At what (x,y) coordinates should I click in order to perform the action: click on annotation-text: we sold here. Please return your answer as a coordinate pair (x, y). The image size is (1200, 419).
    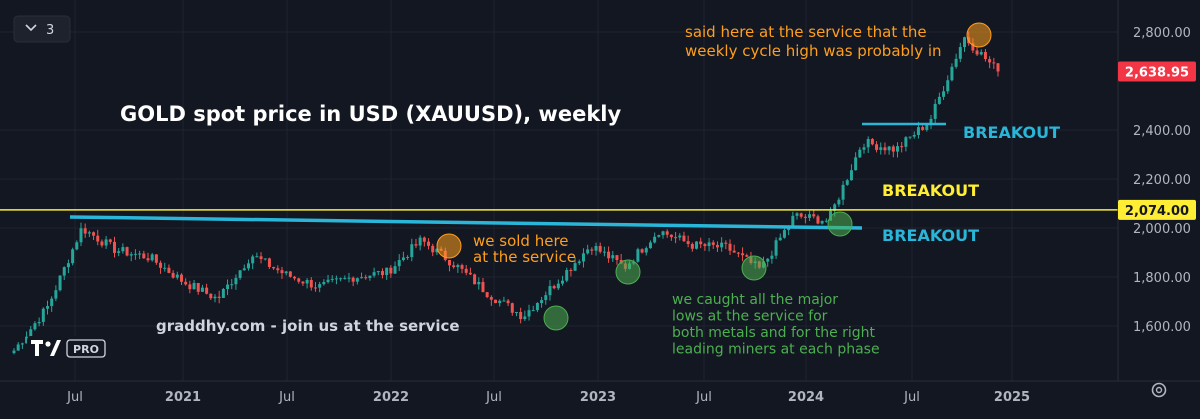
    Looking at the image, I should click on (521, 241).